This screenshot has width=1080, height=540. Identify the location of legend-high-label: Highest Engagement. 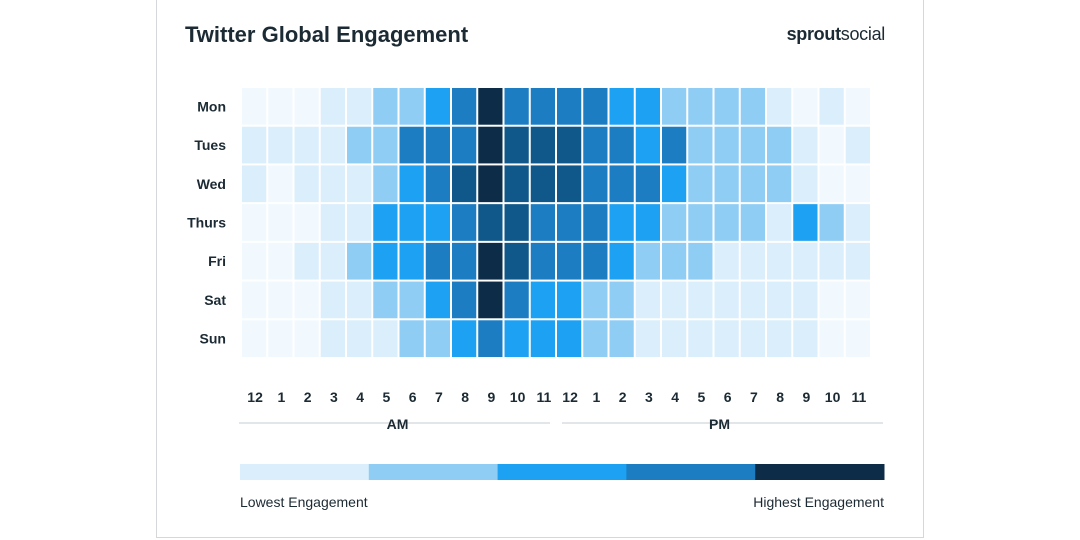
(818, 502).